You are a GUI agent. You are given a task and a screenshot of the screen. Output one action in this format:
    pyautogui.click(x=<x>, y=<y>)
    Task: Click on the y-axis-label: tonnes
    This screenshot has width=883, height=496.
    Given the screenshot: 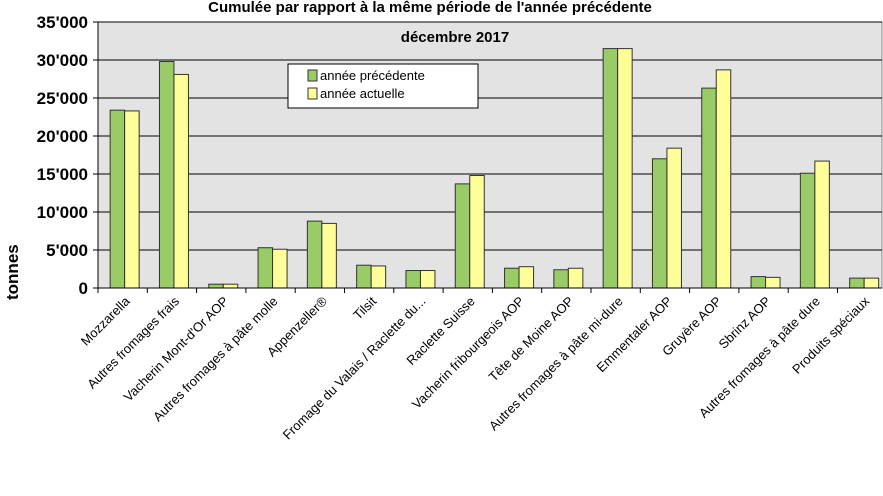 What is the action you would take?
    pyautogui.click(x=12, y=272)
    